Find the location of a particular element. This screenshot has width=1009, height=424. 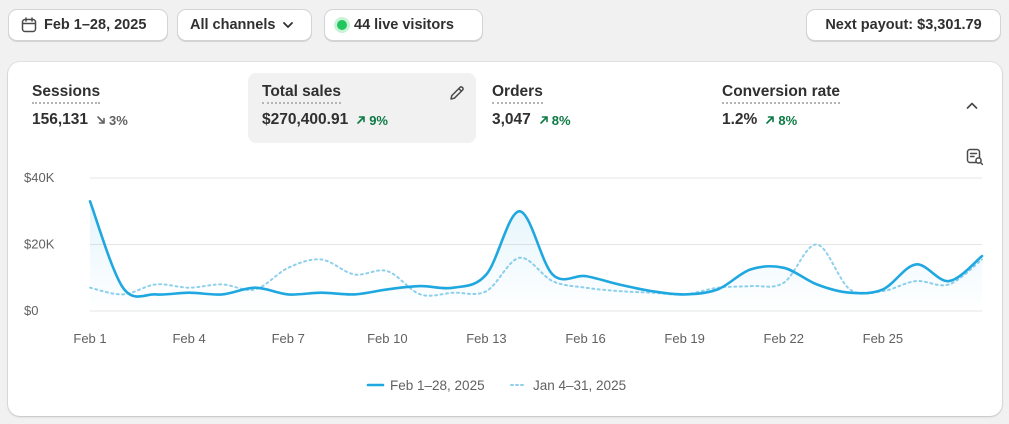

next-payout-label: Next payout: $3,301.79 is located at coordinates (903, 25).